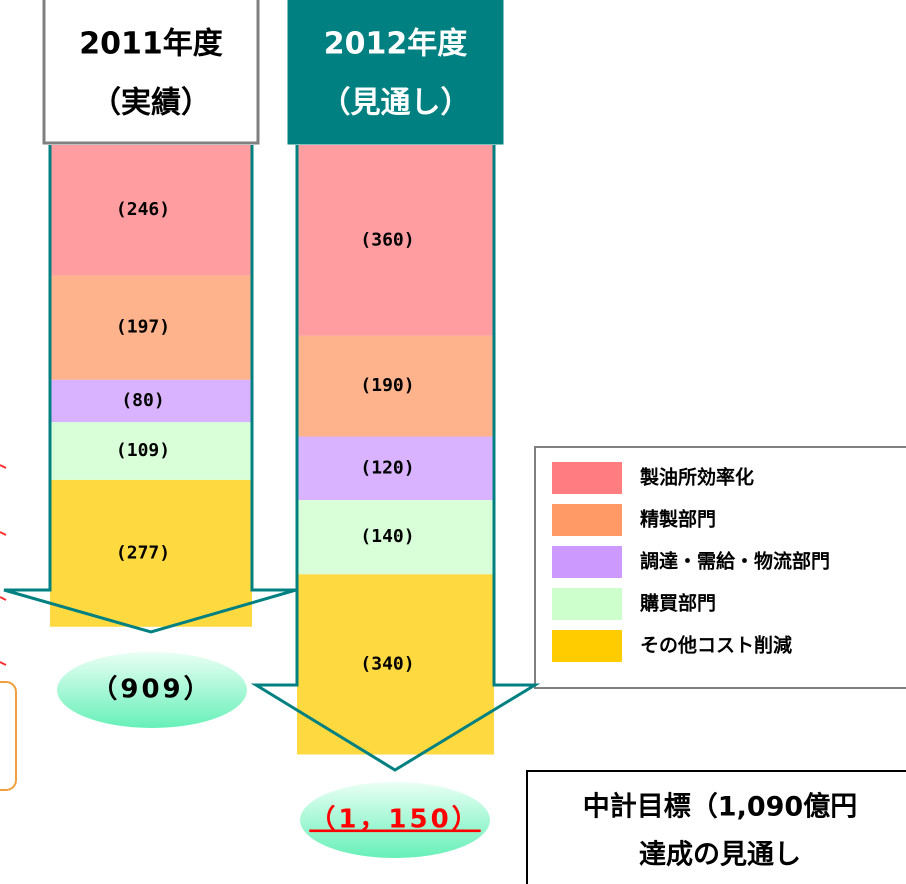  I want to click on note-box, so click(716, 827).